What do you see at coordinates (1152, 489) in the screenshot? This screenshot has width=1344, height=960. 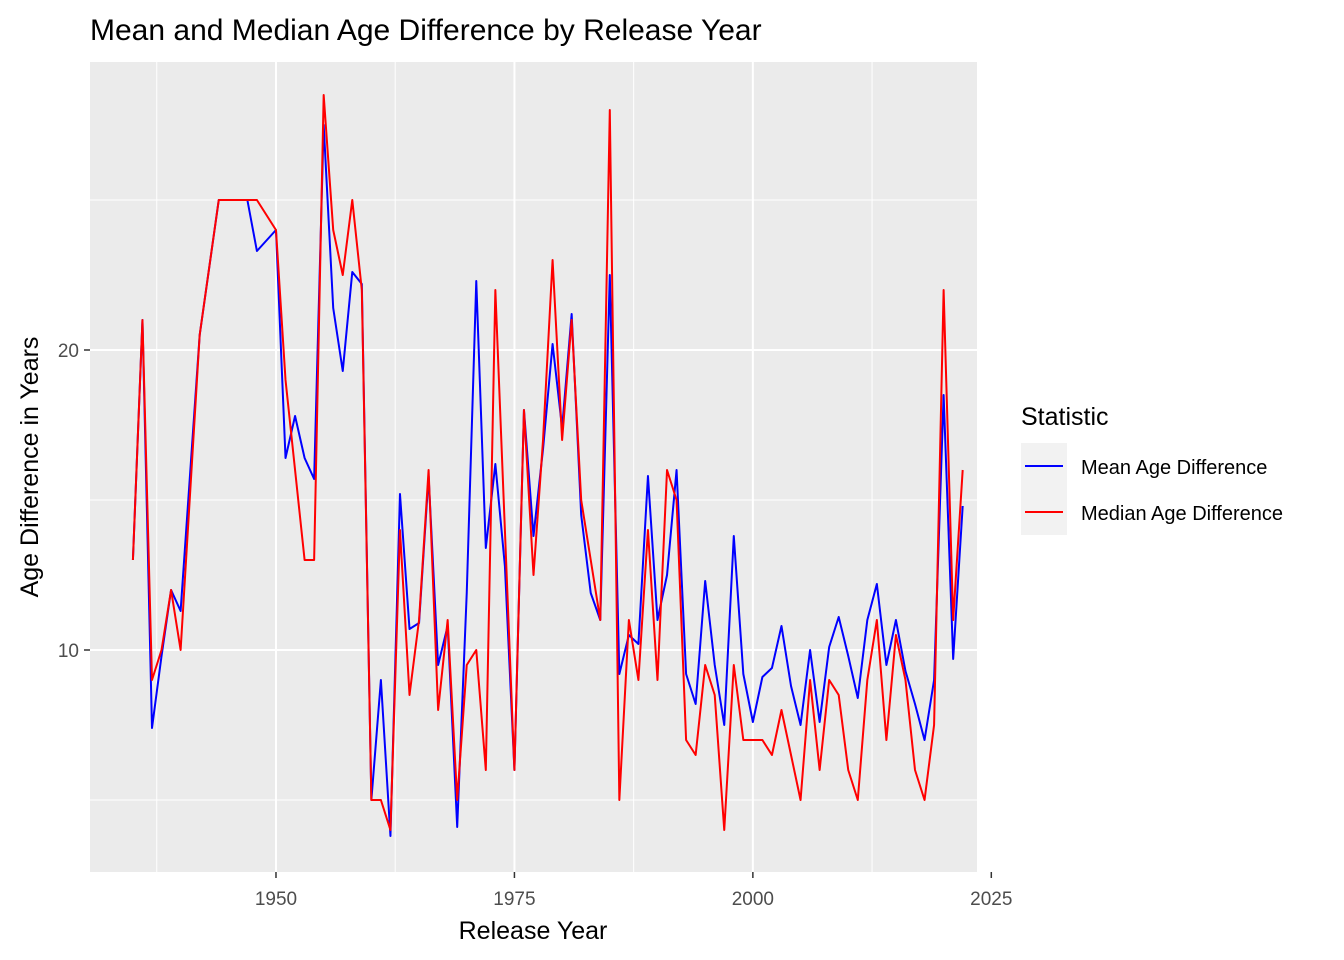 I see `legend-items: Mean Age Difference Median Age Difference` at bounding box center [1152, 489].